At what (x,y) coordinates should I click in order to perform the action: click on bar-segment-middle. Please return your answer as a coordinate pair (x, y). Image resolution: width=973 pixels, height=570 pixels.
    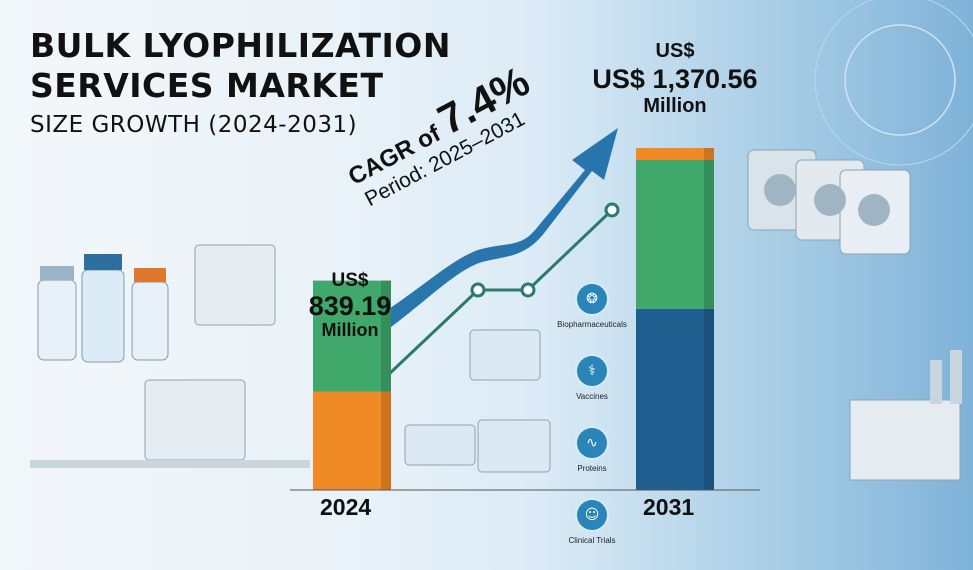
    Looking at the image, I should click on (675, 234).